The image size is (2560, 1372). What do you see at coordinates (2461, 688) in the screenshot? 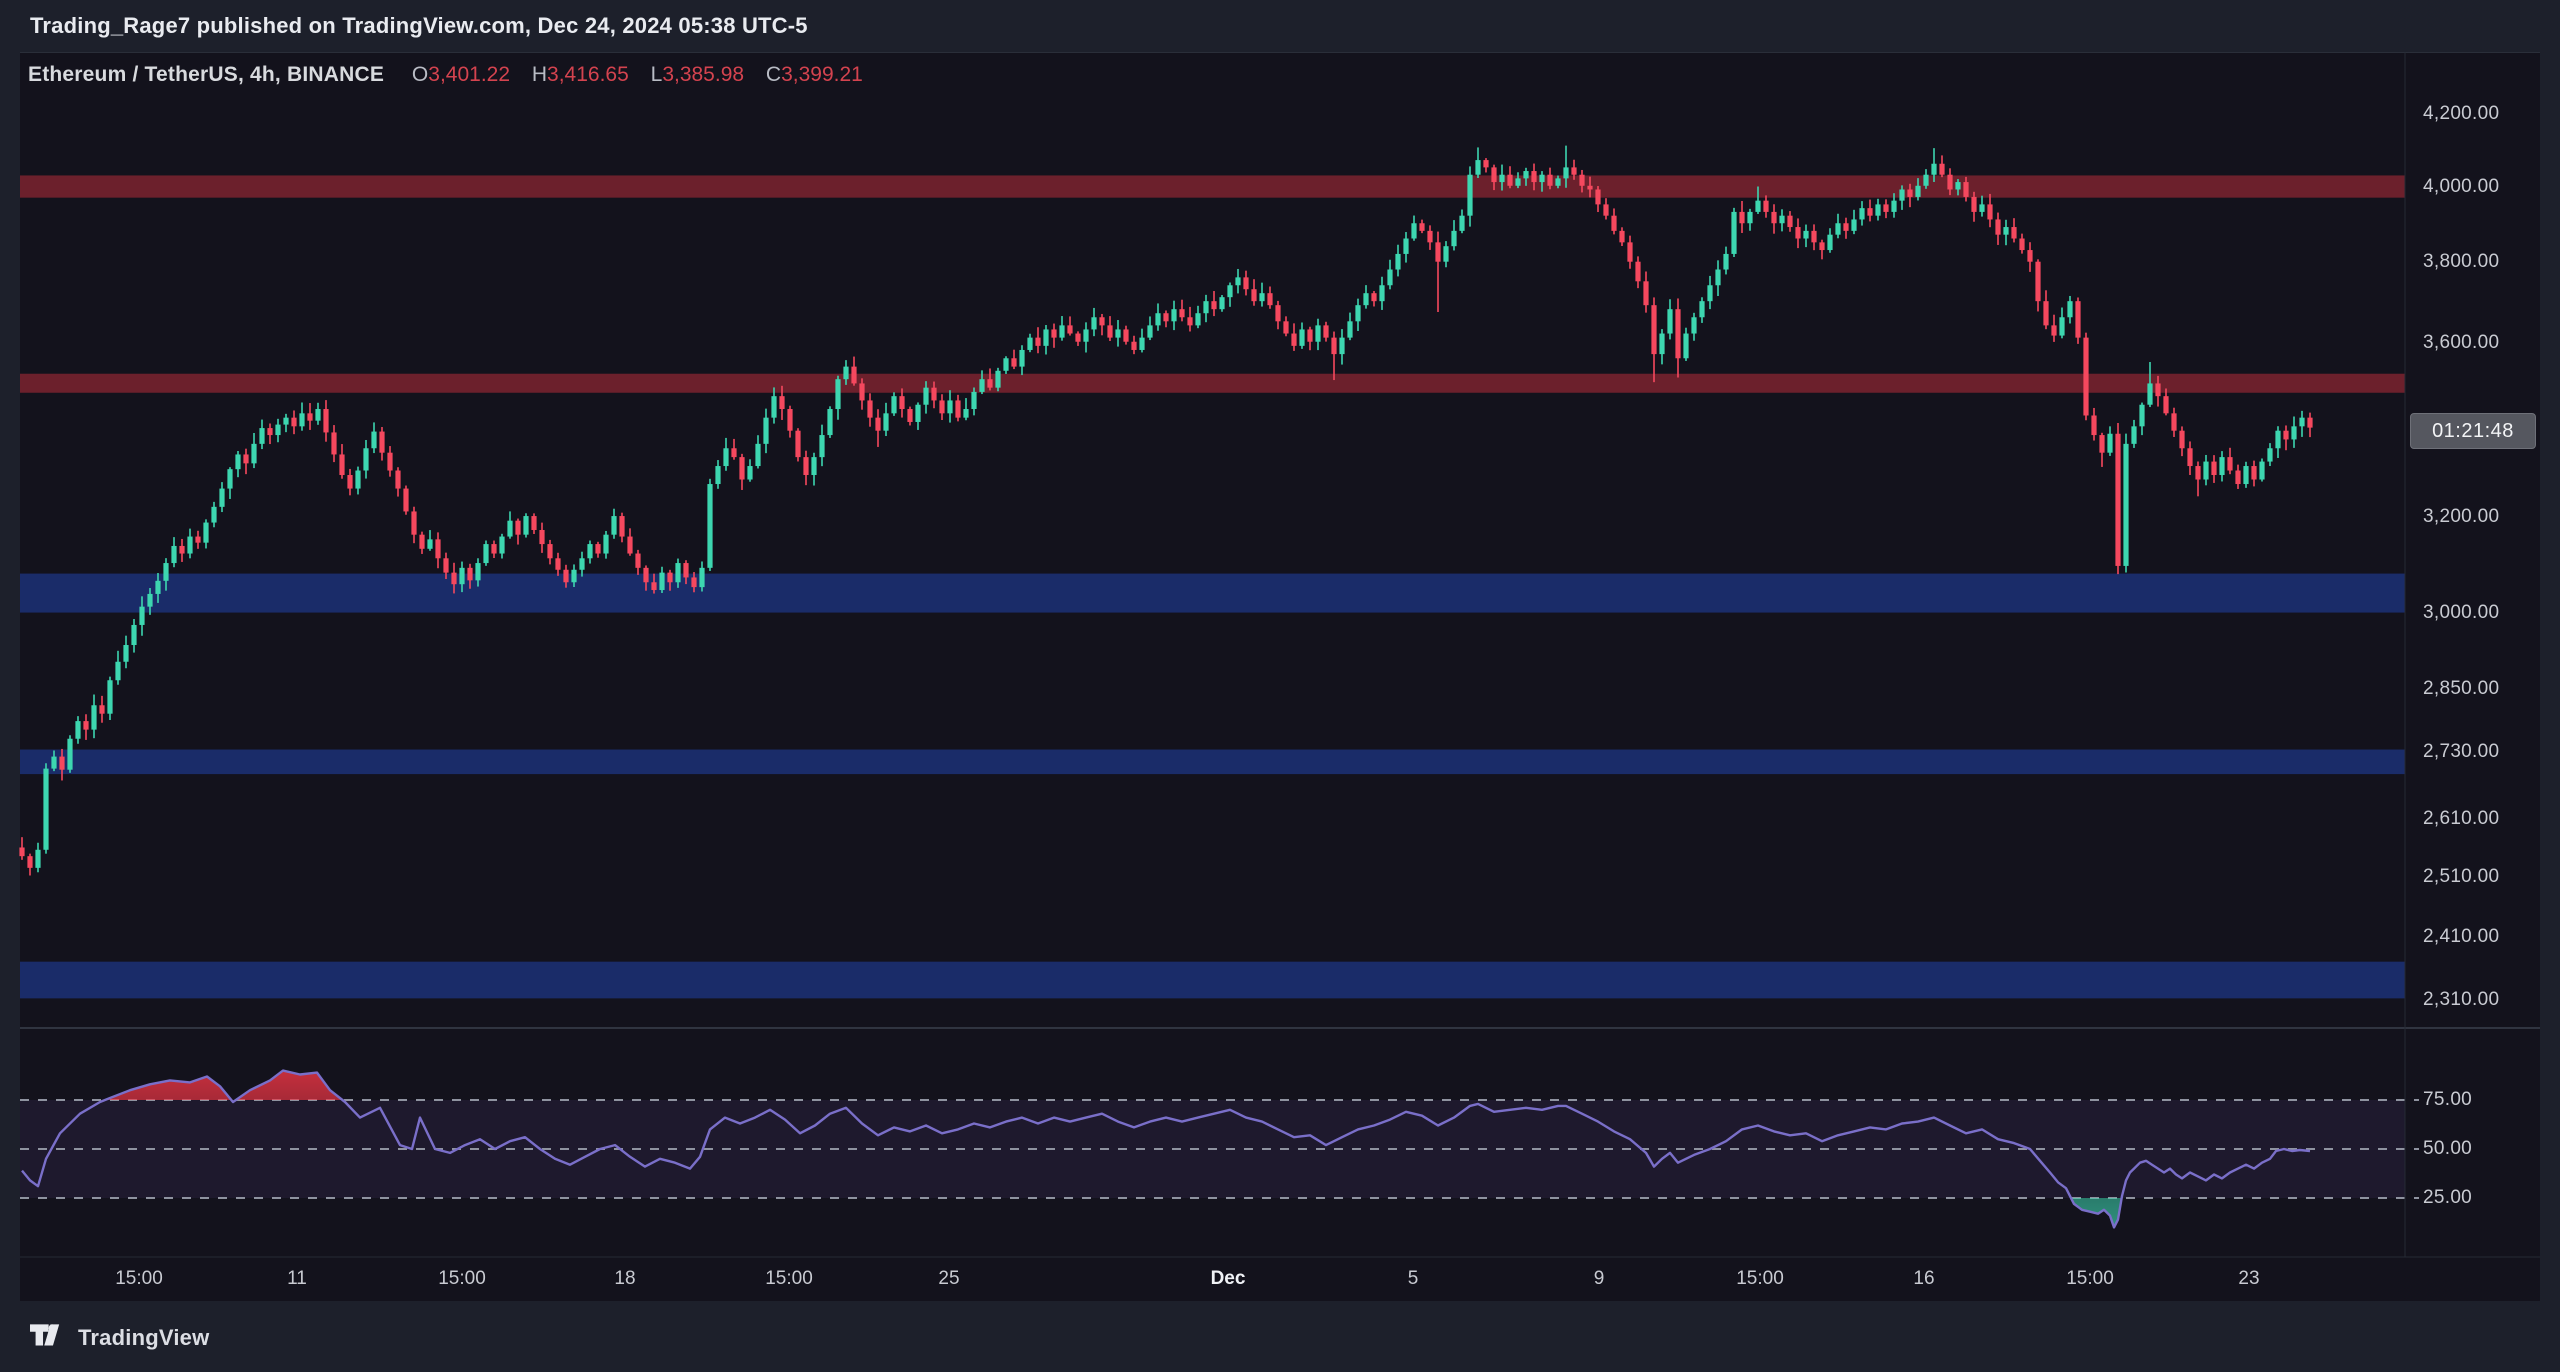
I see `price-axis-label: 2,850.00` at bounding box center [2461, 688].